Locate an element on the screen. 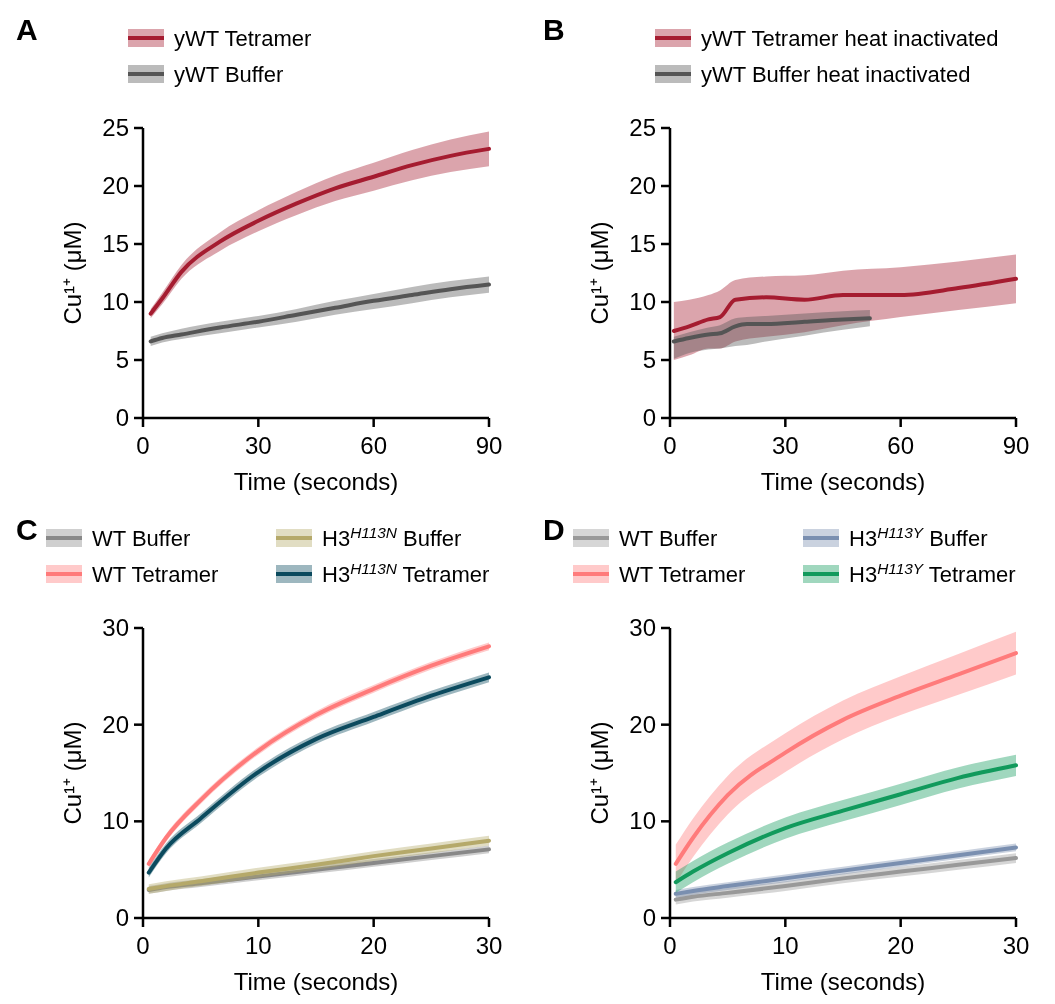 This screenshot has width=1055, height=1004. chart-title: C is located at coordinates (27, 529).